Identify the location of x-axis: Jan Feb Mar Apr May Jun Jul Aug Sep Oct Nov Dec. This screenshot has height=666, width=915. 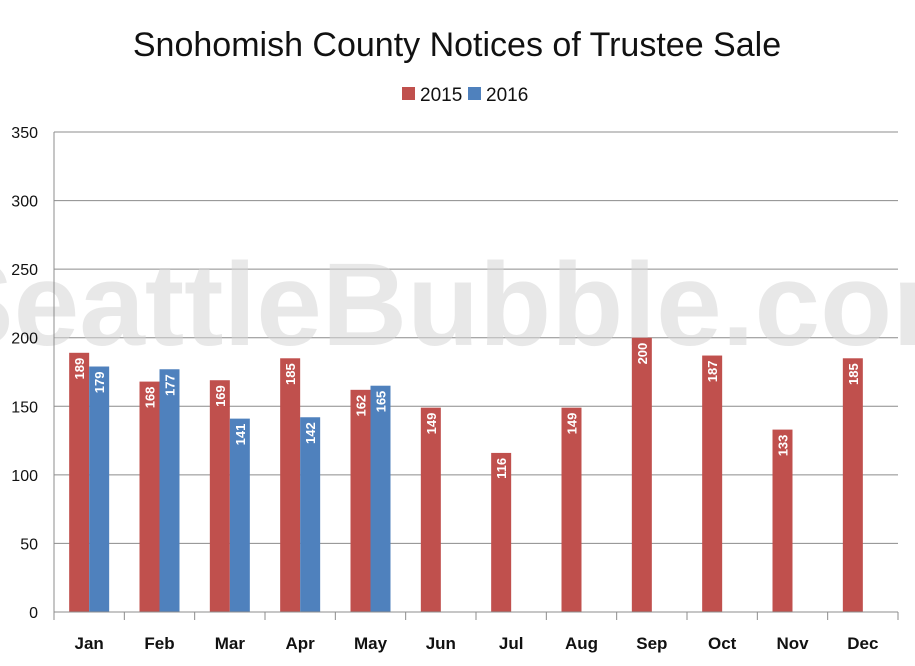
(476, 632).